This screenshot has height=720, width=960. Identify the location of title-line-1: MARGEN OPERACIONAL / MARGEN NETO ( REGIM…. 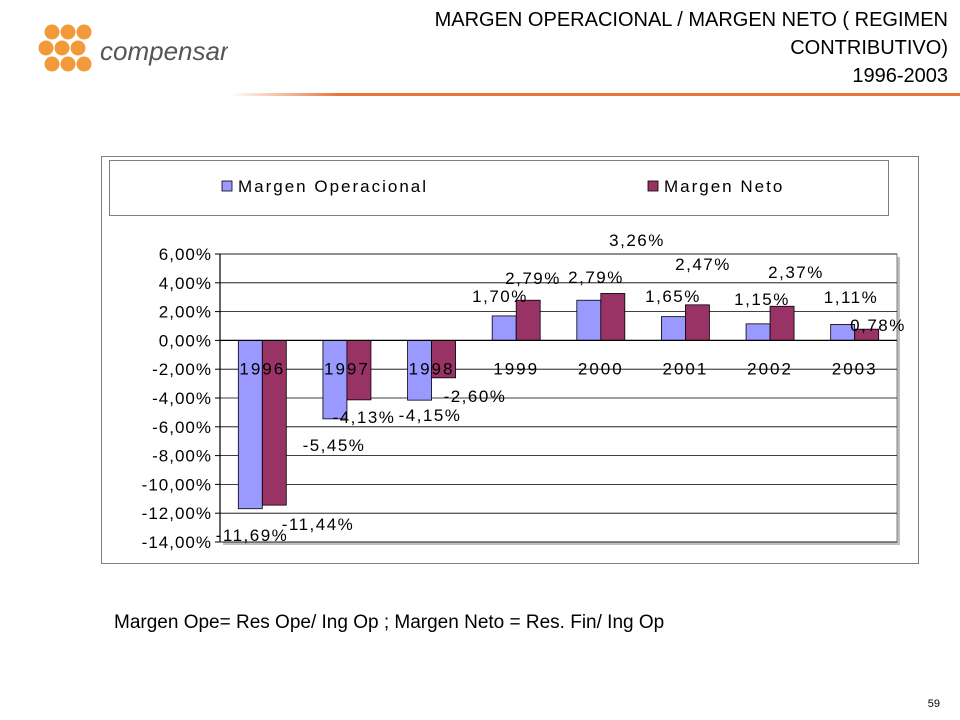
(691, 20).